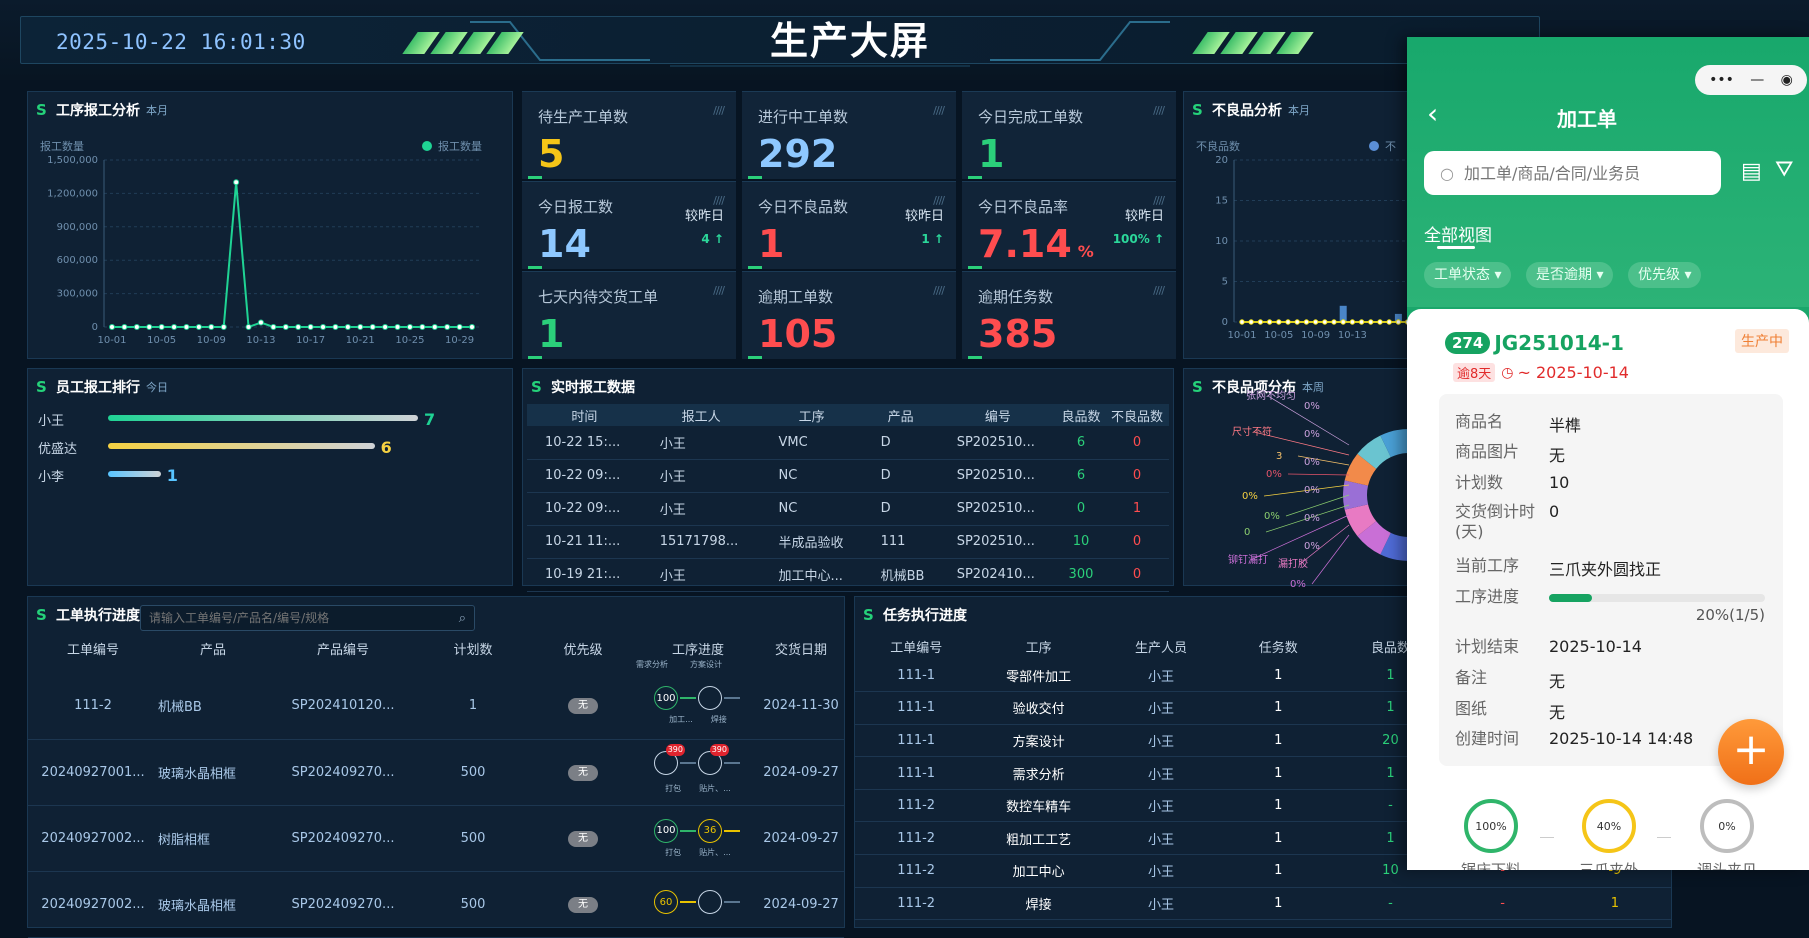 The image size is (1809, 938). What do you see at coordinates (1621, 738) in the screenshot?
I see `info-value: 2025-10-14 14:48` at bounding box center [1621, 738].